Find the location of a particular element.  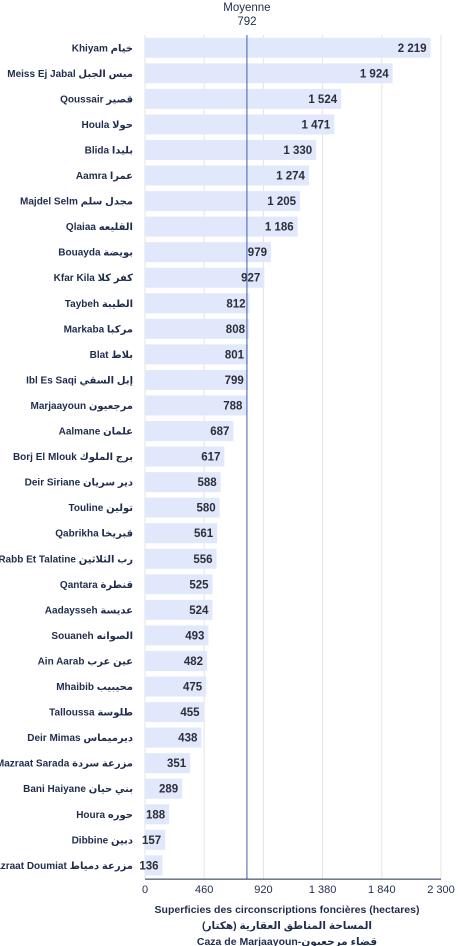

category-label: Deir Mimas ديرميماس is located at coordinates (80, 738).